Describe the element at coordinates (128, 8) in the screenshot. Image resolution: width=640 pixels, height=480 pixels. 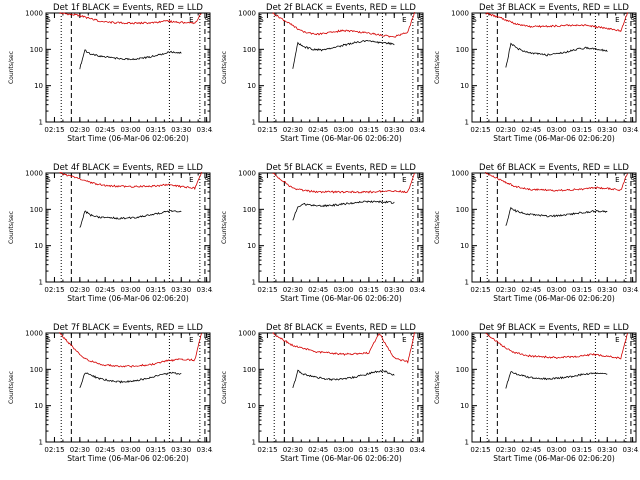
I see `chart-title: Det 1f BLACK = Events, RED = LLD` at that location.